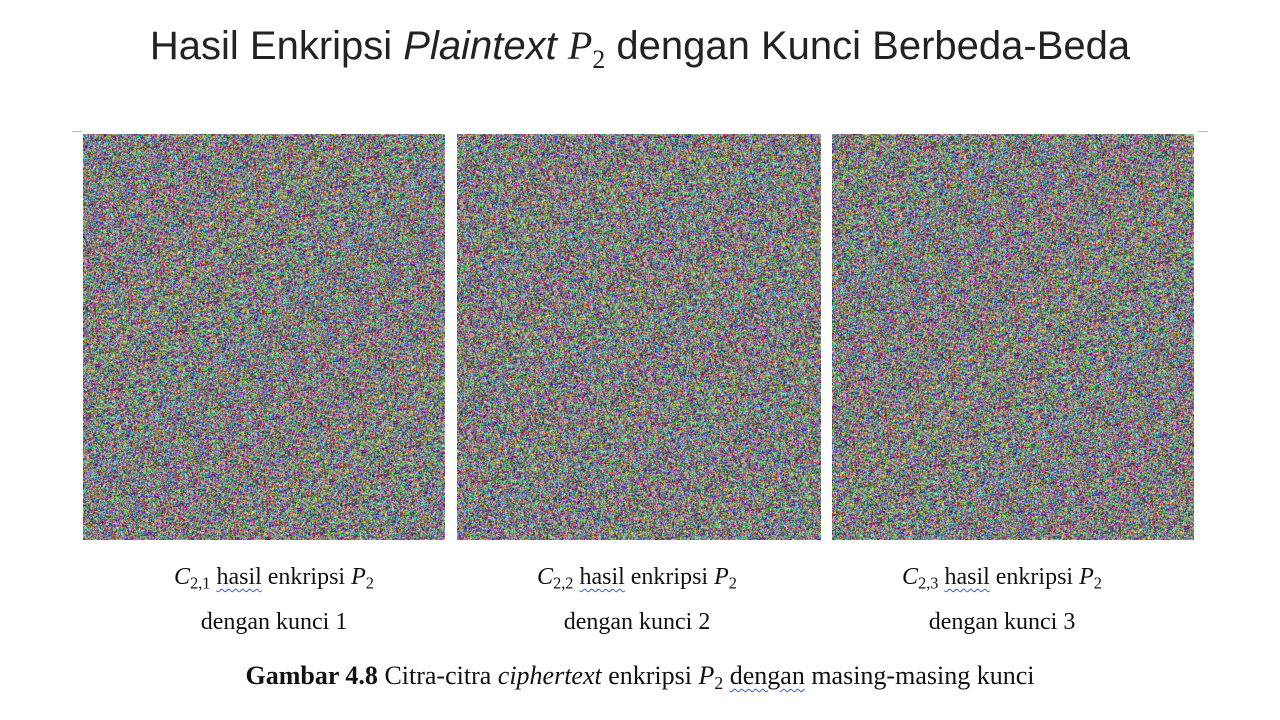  Describe the element at coordinates (480, 46) in the screenshot. I see `title-italic: Plaintext` at that location.